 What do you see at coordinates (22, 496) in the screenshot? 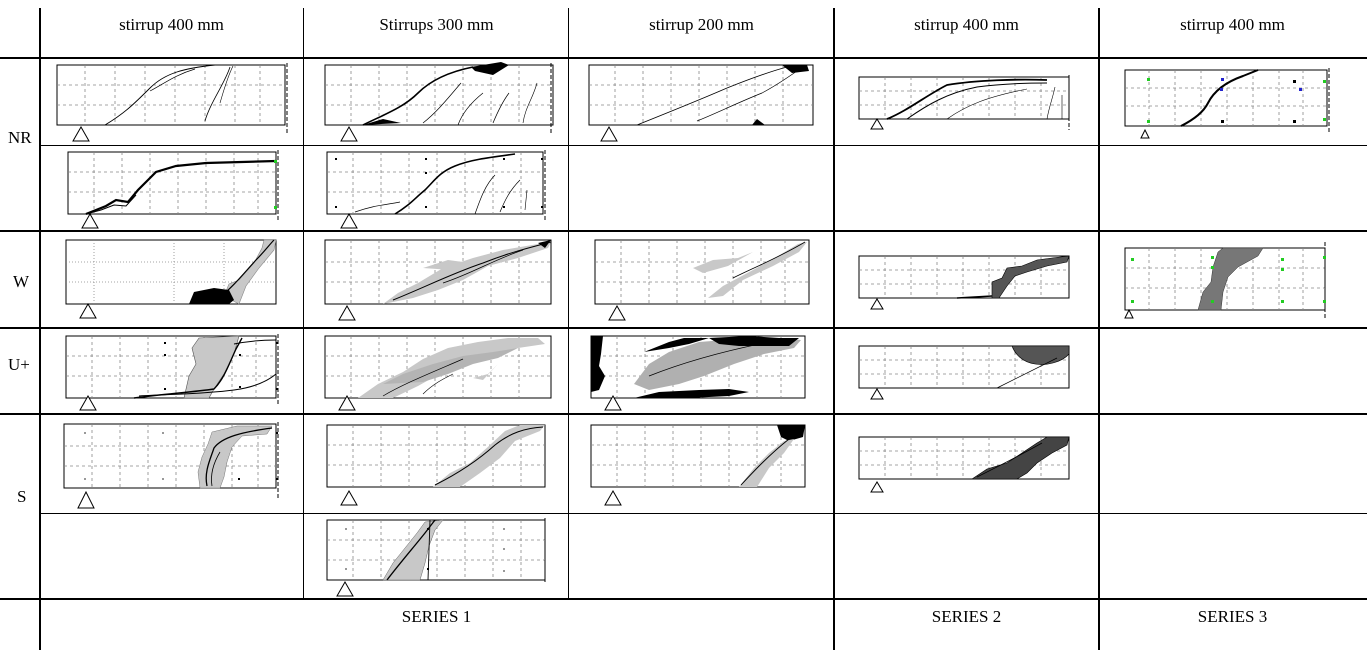
I see `row-label-s: S` at bounding box center [22, 496].